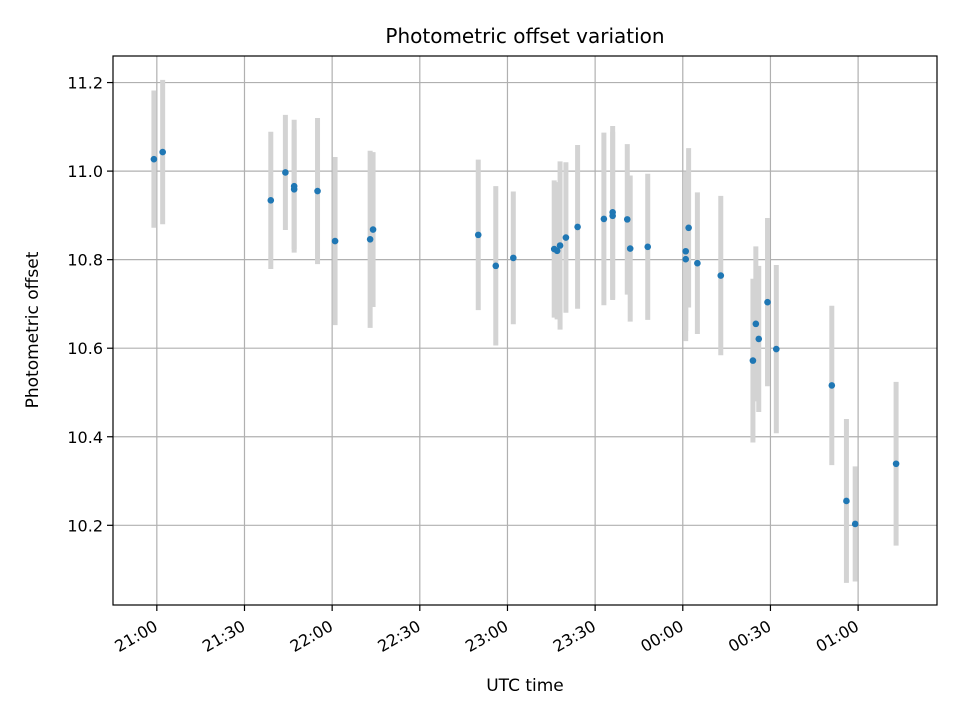  I want to click on y-tick-label: 10.6, so click(85, 348).